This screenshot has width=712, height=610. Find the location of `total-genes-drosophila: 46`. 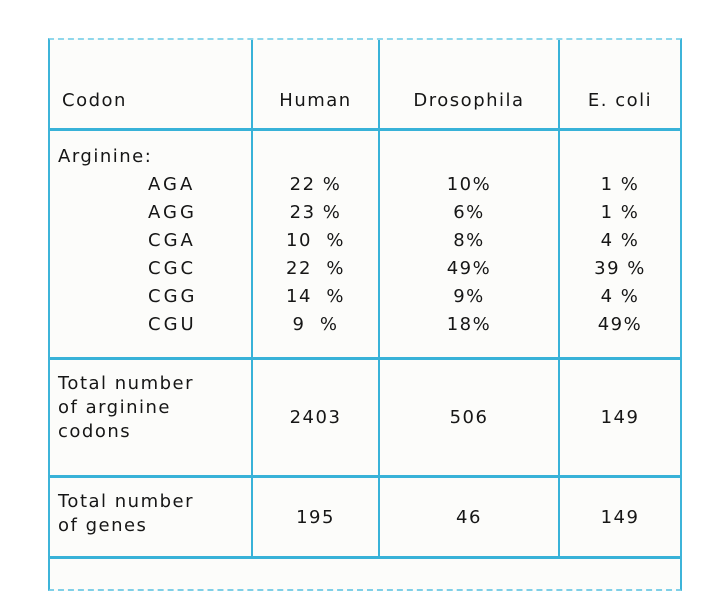

total-genes-drosophila: 46 is located at coordinates (468, 517).